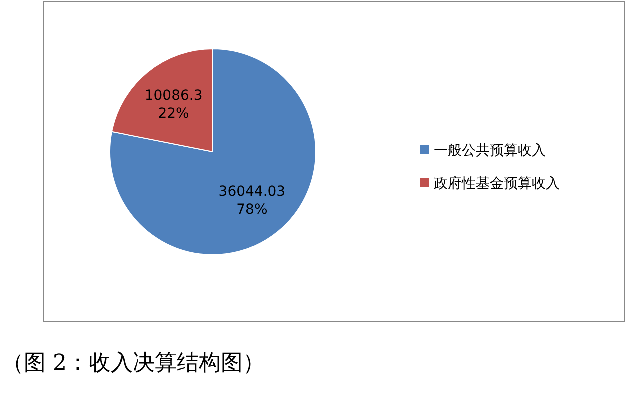 This screenshot has height=394, width=640. Describe the element at coordinates (173, 105) in the screenshot. I see `data-label: 10086.3 22%` at that location.